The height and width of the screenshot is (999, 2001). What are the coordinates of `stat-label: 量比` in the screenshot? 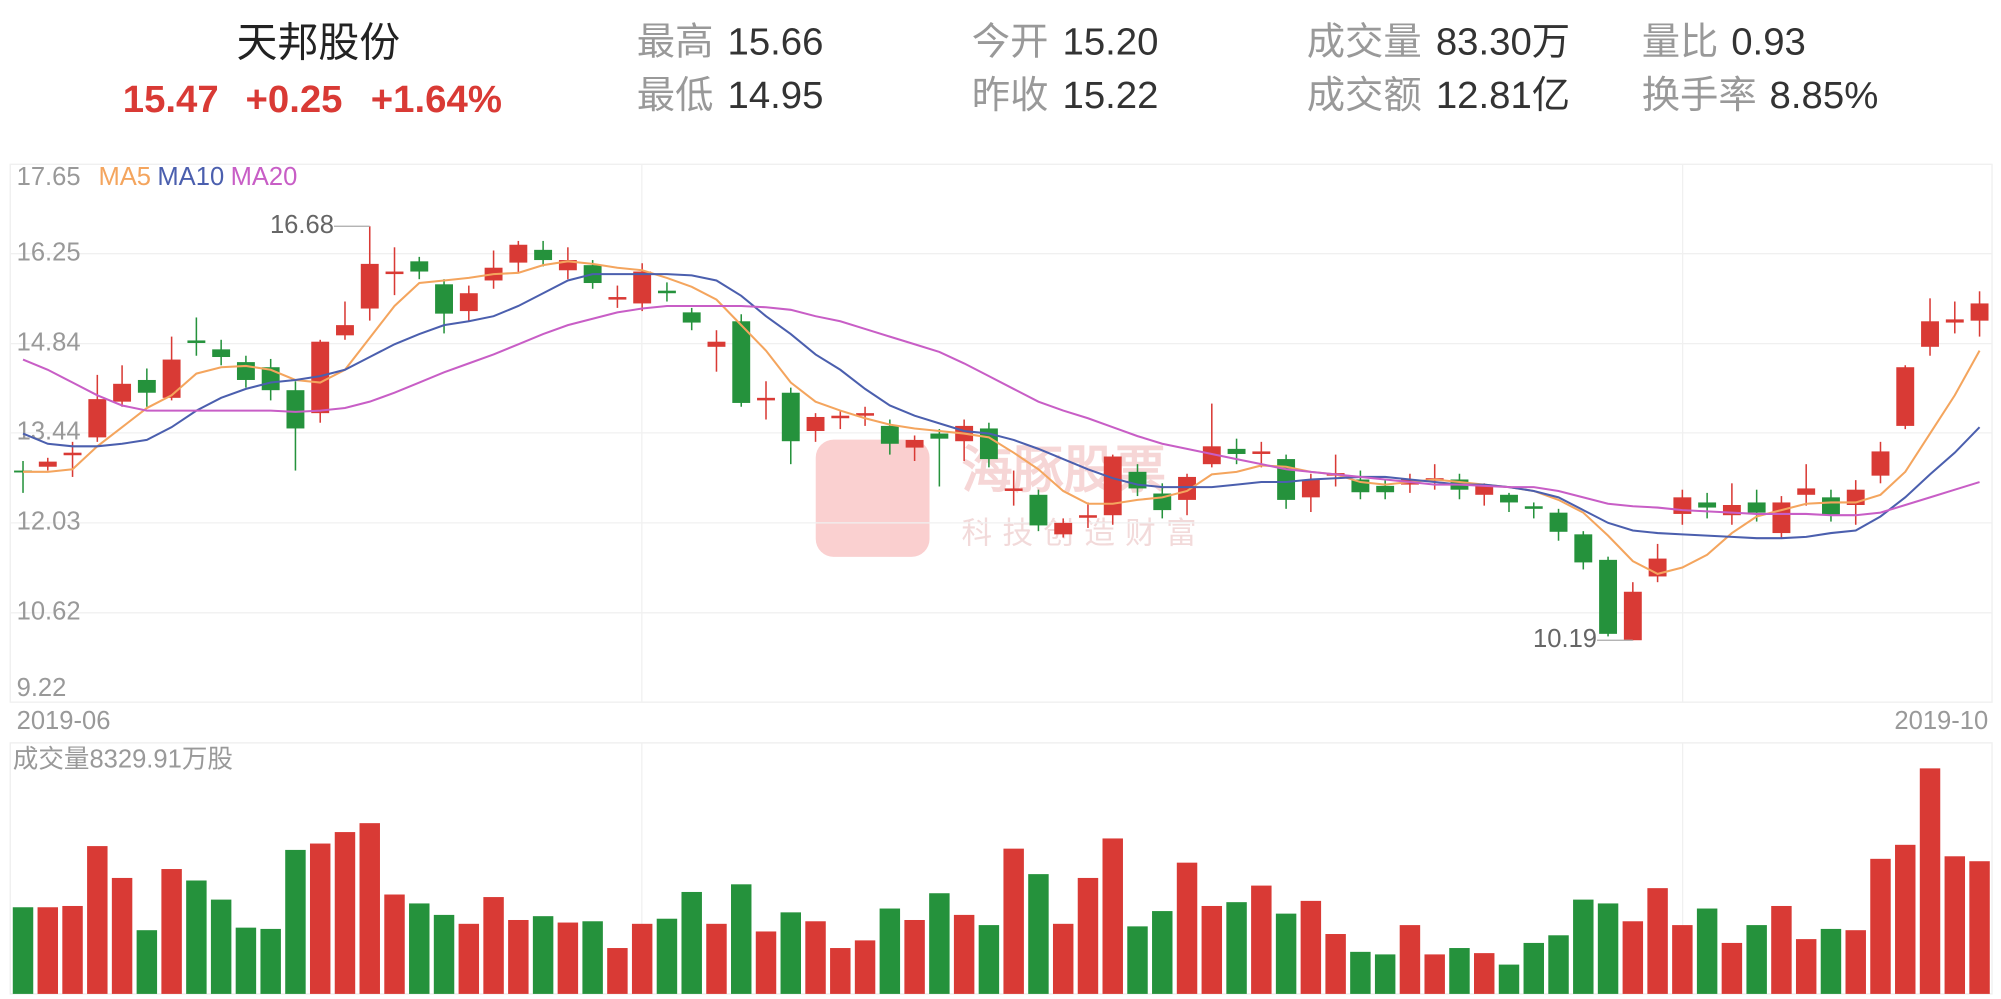 It's located at (1680, 42).